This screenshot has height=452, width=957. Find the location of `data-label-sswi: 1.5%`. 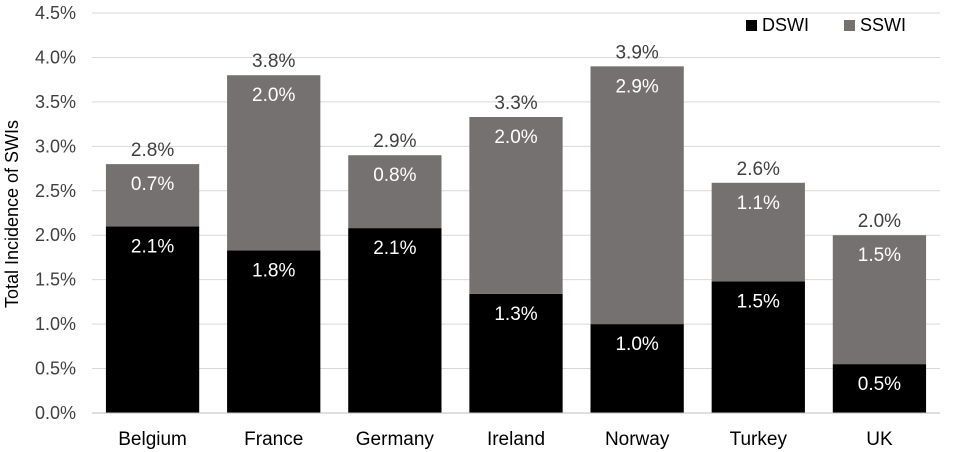

data-label-sswi: 1.5% is located at coordinates (879, 255).